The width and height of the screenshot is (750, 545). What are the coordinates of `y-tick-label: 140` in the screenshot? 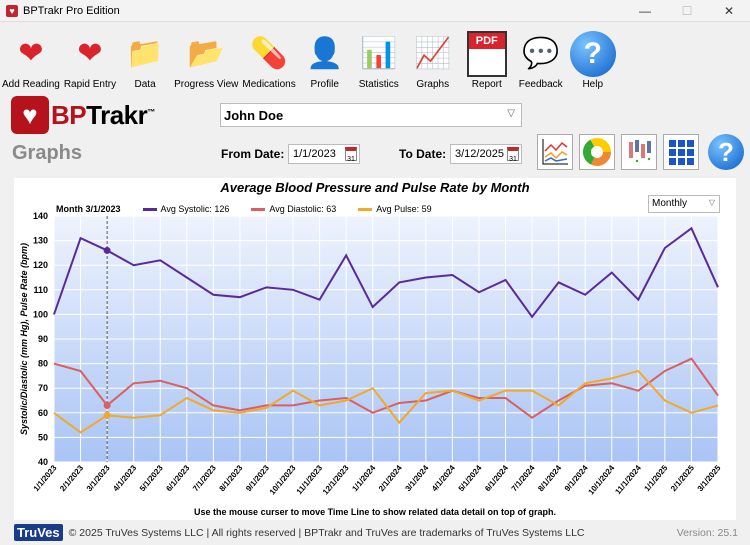 It's located at (40, 216).